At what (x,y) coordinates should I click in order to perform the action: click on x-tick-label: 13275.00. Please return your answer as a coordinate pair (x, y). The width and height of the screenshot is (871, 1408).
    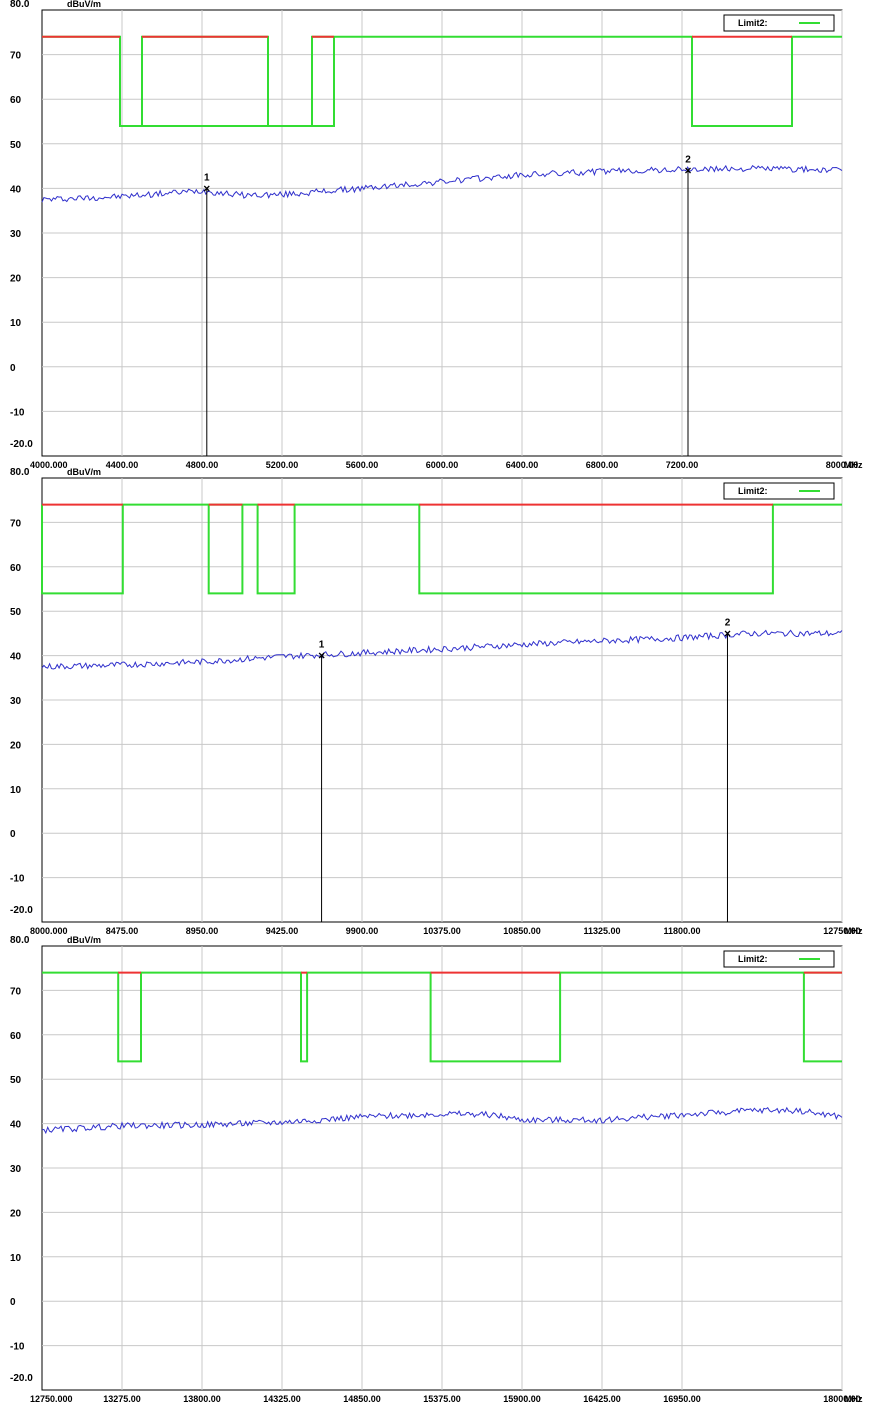
    Looking at the image, I should click on (122, 1399).